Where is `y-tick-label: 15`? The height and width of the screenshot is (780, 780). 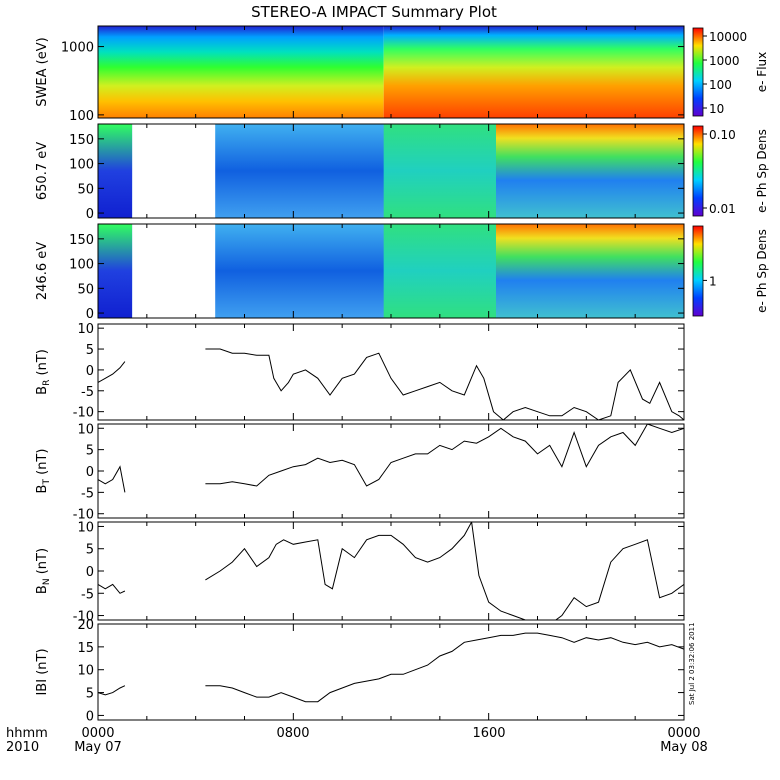 y-tick-label: 15 is located at coordinates (85, 648).